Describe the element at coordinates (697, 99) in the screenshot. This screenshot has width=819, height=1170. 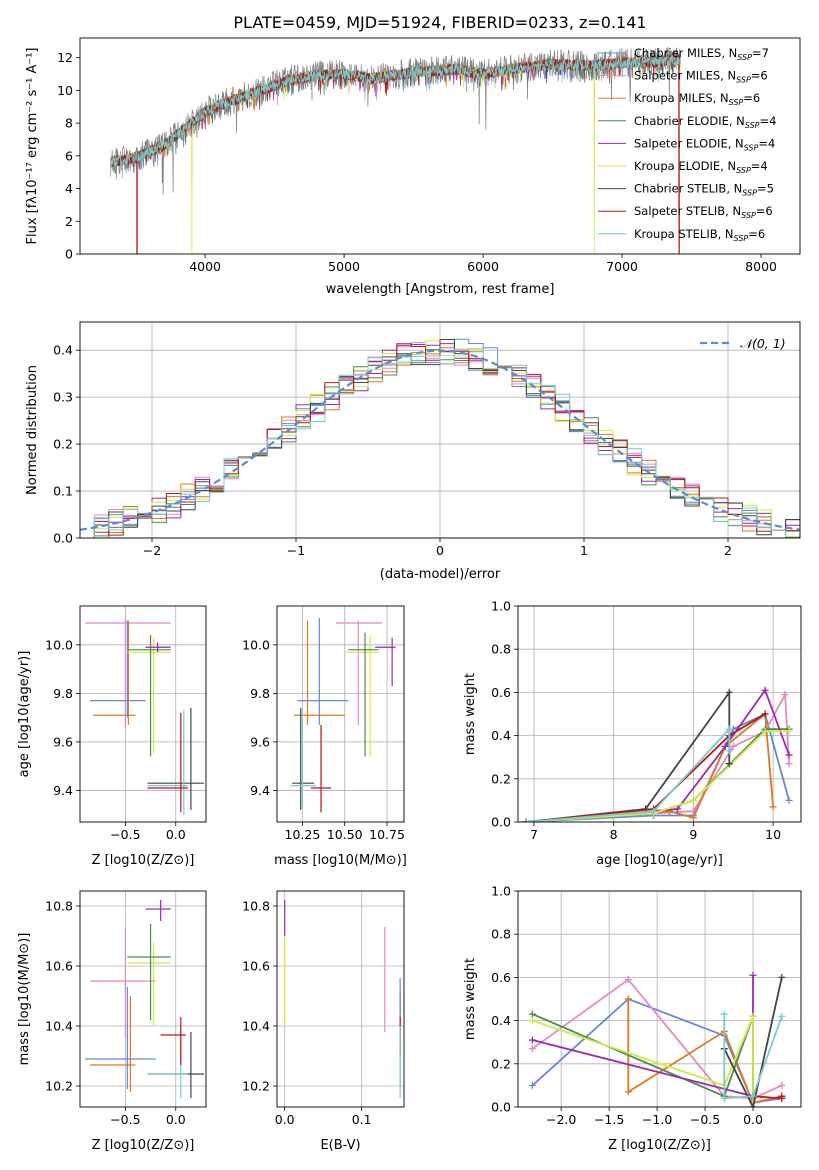
I see `legend-label-kroupa-miles: Kroupa MILES, NSSP=6` at that location.